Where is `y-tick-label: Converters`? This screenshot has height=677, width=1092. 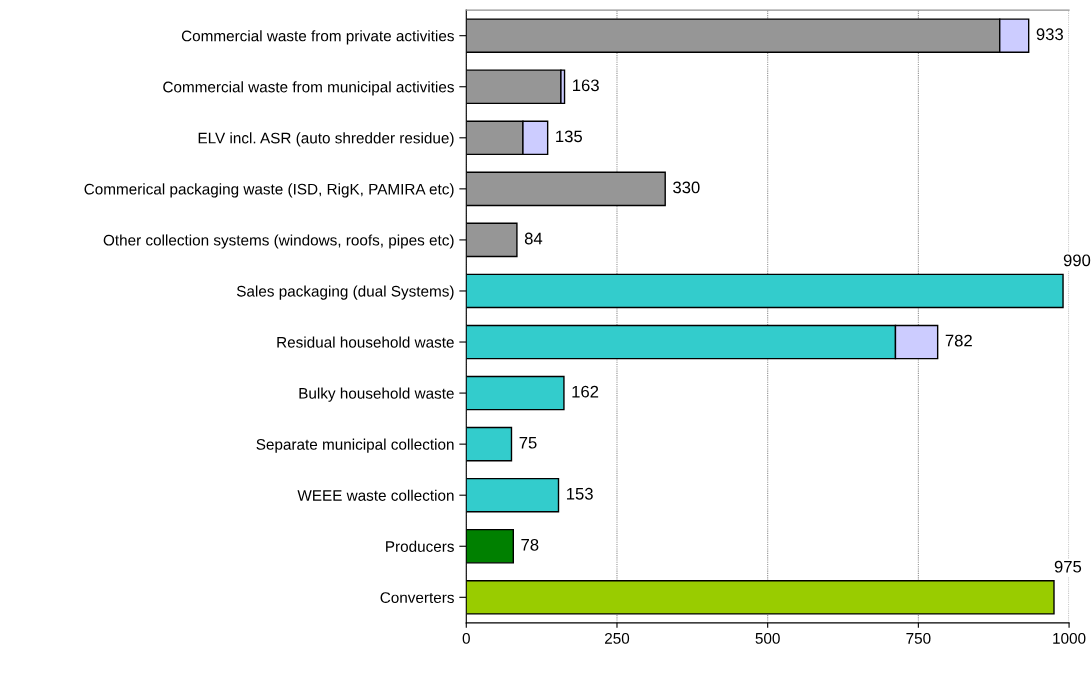
y-tick-label: Converters is located at coordinates (417, 597).